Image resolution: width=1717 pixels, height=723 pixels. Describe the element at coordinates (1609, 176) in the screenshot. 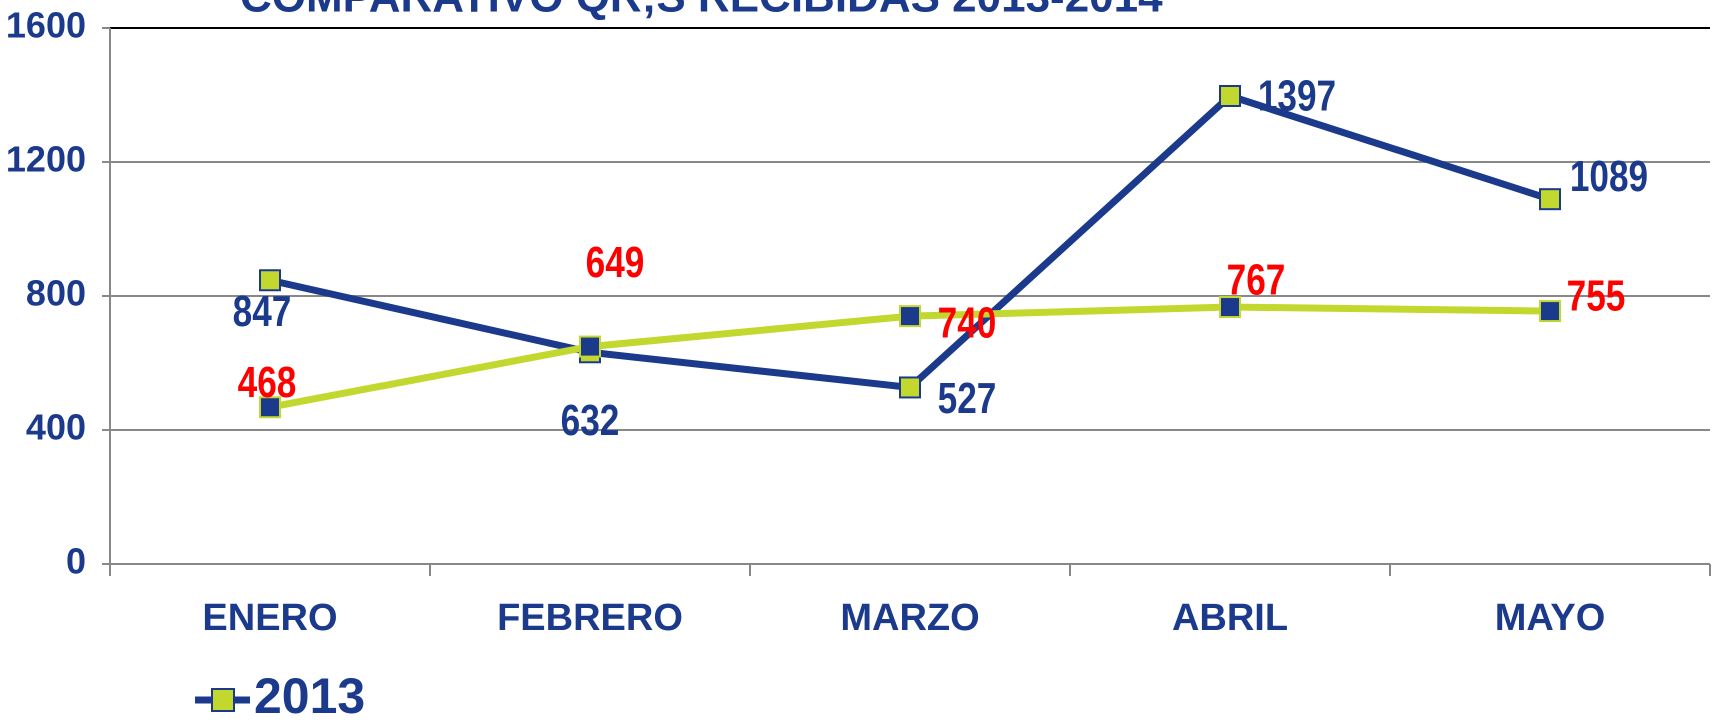

I see `data-label: 1089` at that location.